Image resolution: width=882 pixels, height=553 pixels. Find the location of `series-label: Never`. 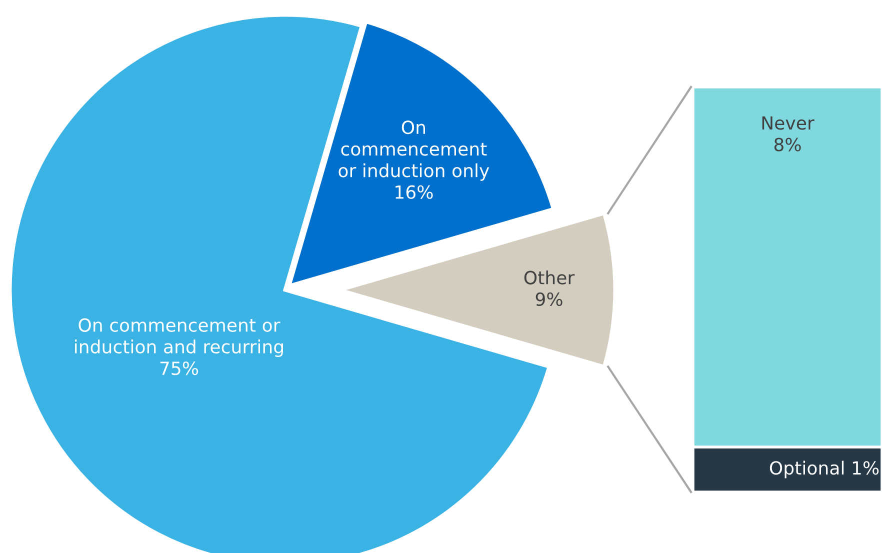

series-label: Never is located at coordinates (788, 123).